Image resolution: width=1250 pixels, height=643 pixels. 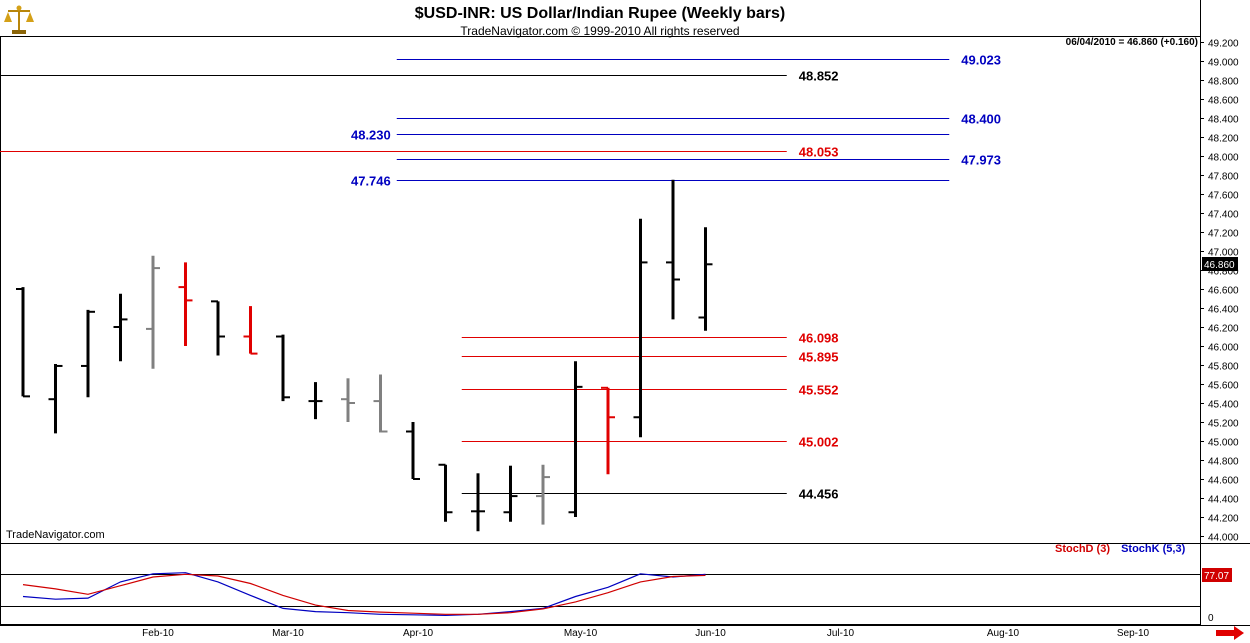 I want to click on y-tick-label: 49.000, so click(x=1223, y=63).